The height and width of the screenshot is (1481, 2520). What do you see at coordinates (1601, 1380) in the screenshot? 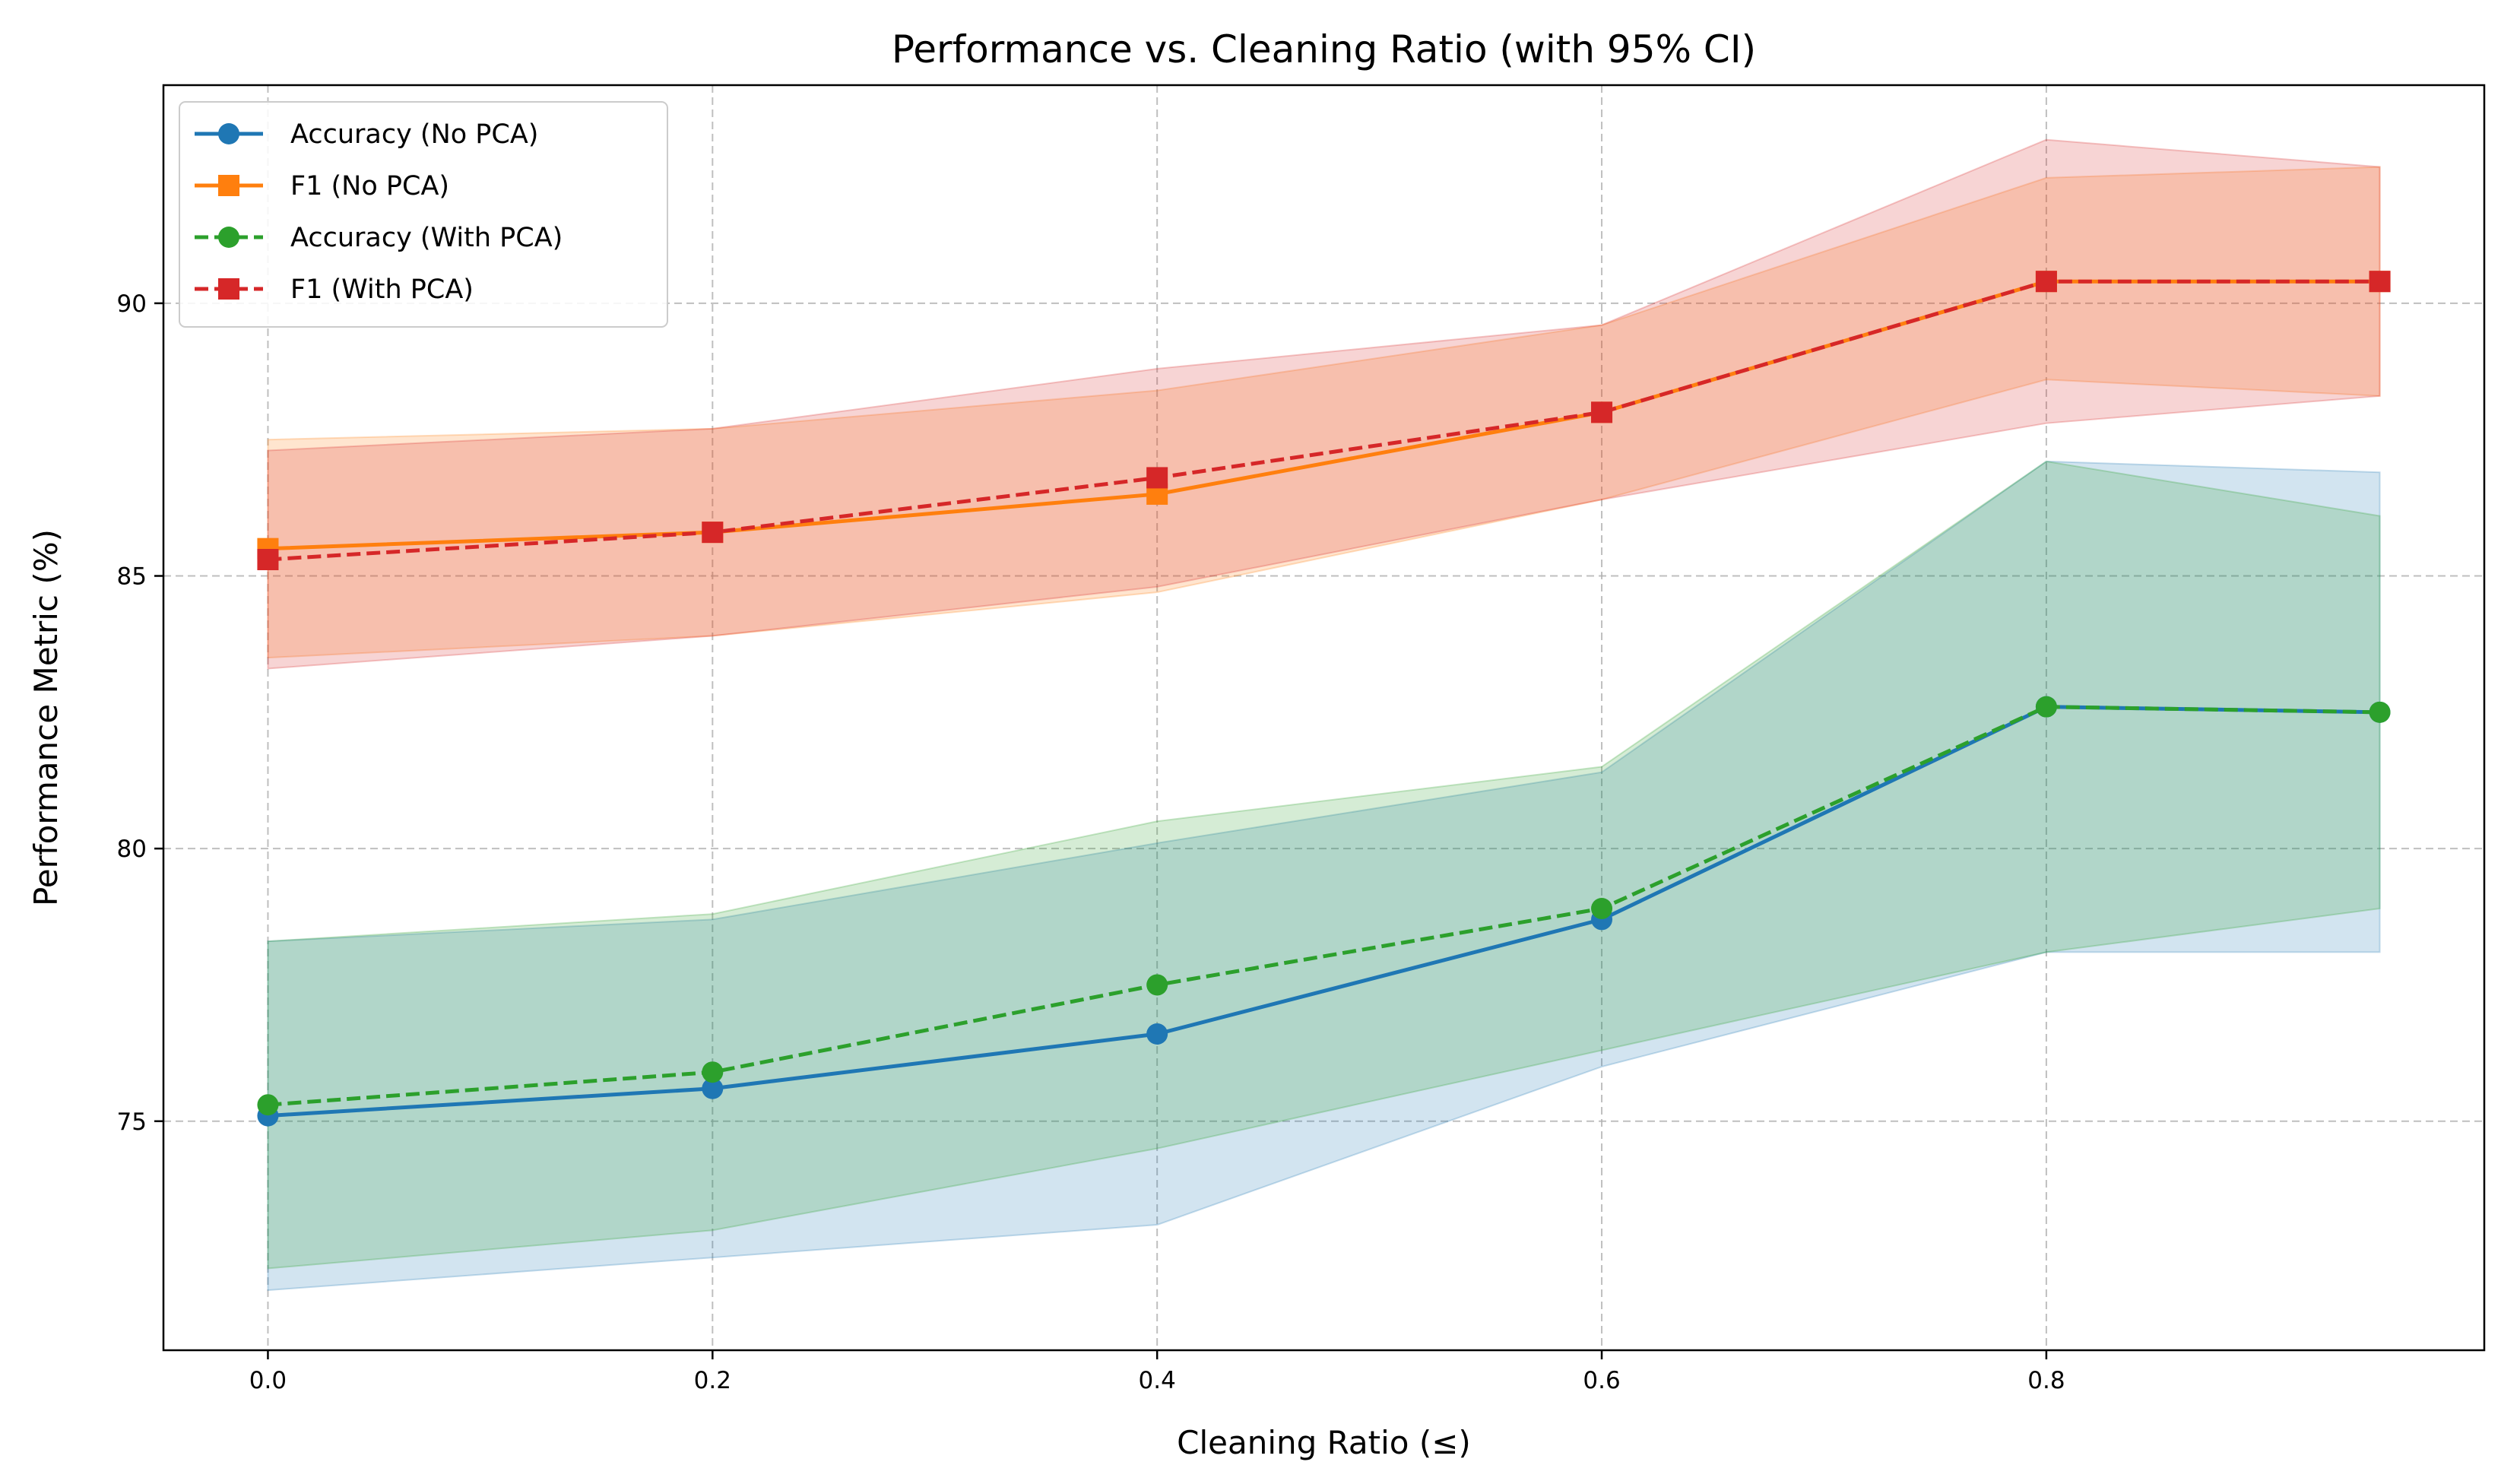
I see `x-tick-label: 0.6` at bounding box center [1601, 1380].